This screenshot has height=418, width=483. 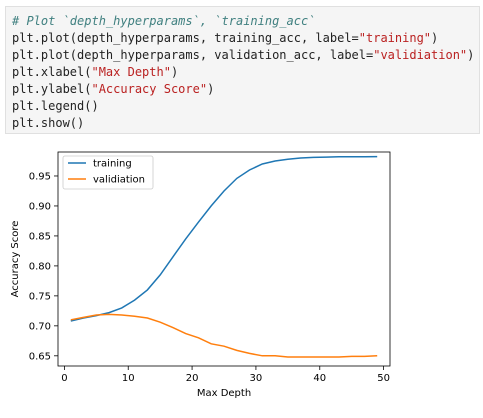 I want to click on y-tick-label: 0.70, so click(x=40, y=326).